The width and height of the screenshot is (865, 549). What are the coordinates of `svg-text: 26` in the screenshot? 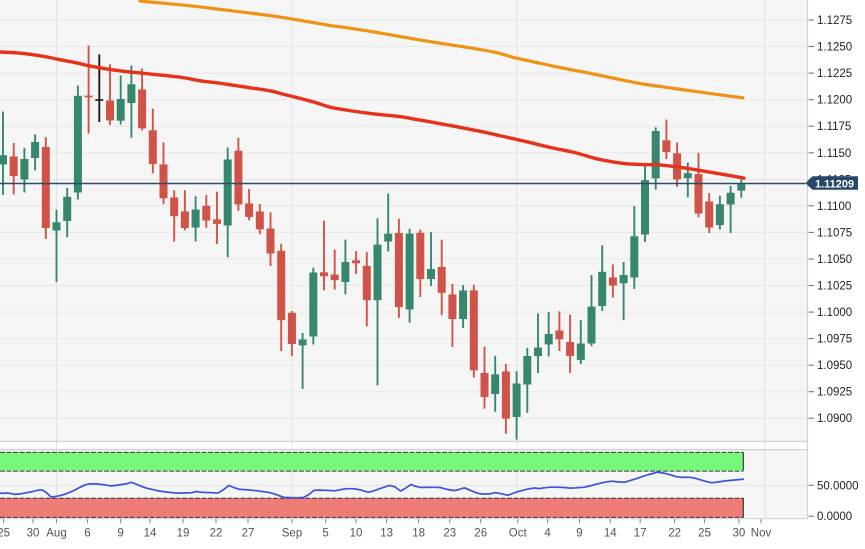 It's located at (480, 534).